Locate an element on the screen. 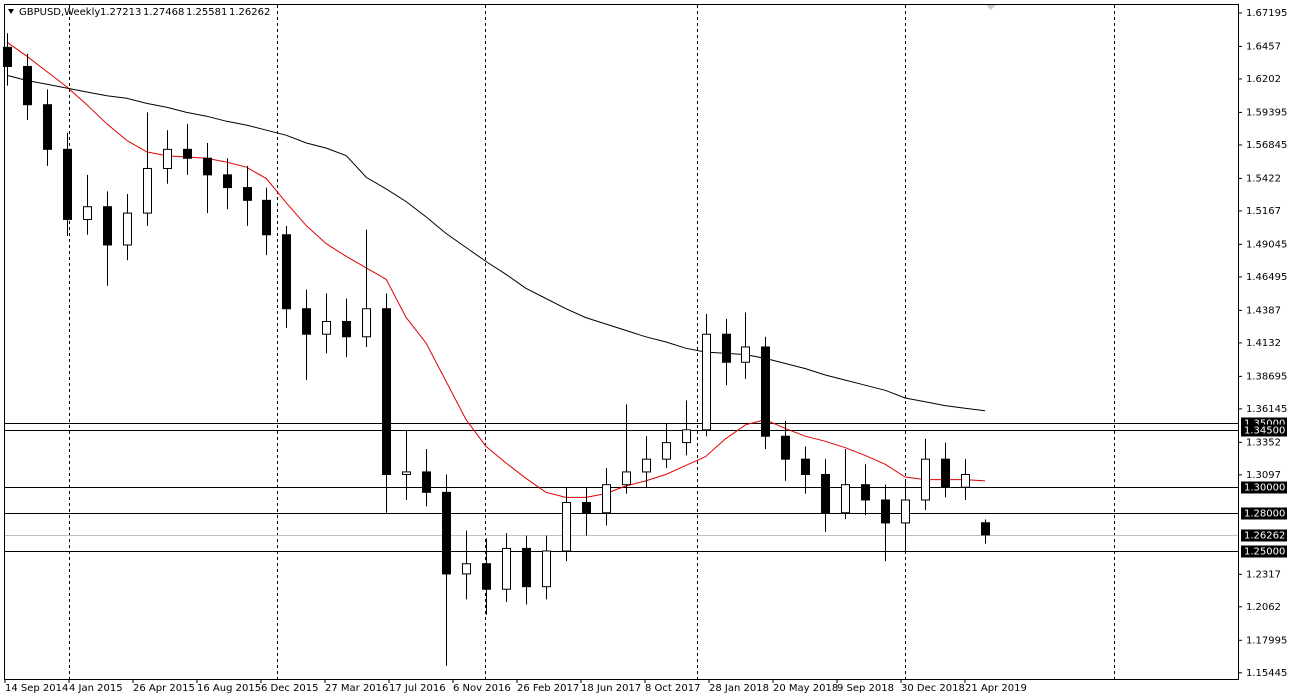  shift-marker is located at coordinates (991, 7).